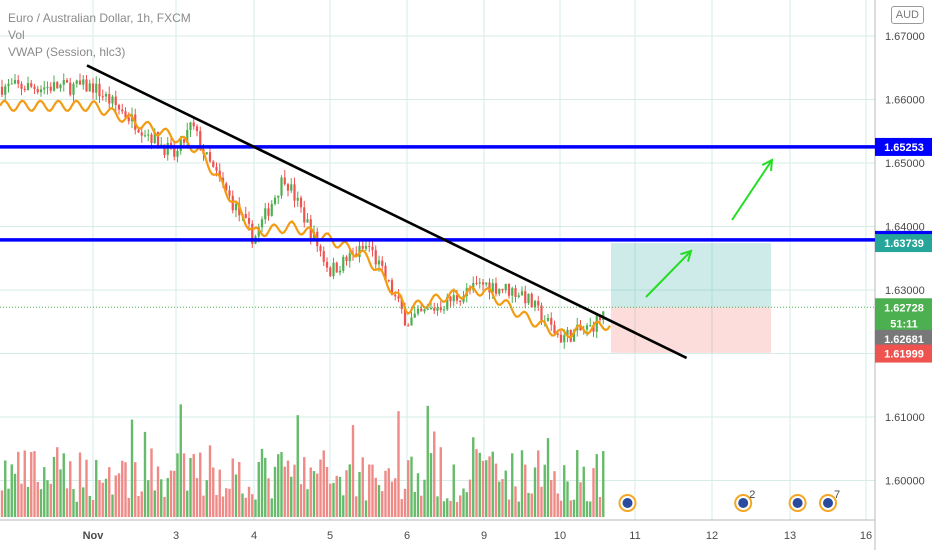 This screenshot has height=550, width=932. Describe the element at coordinates (903, 243) in the screenshot. I see `price-label-badge` at that location.